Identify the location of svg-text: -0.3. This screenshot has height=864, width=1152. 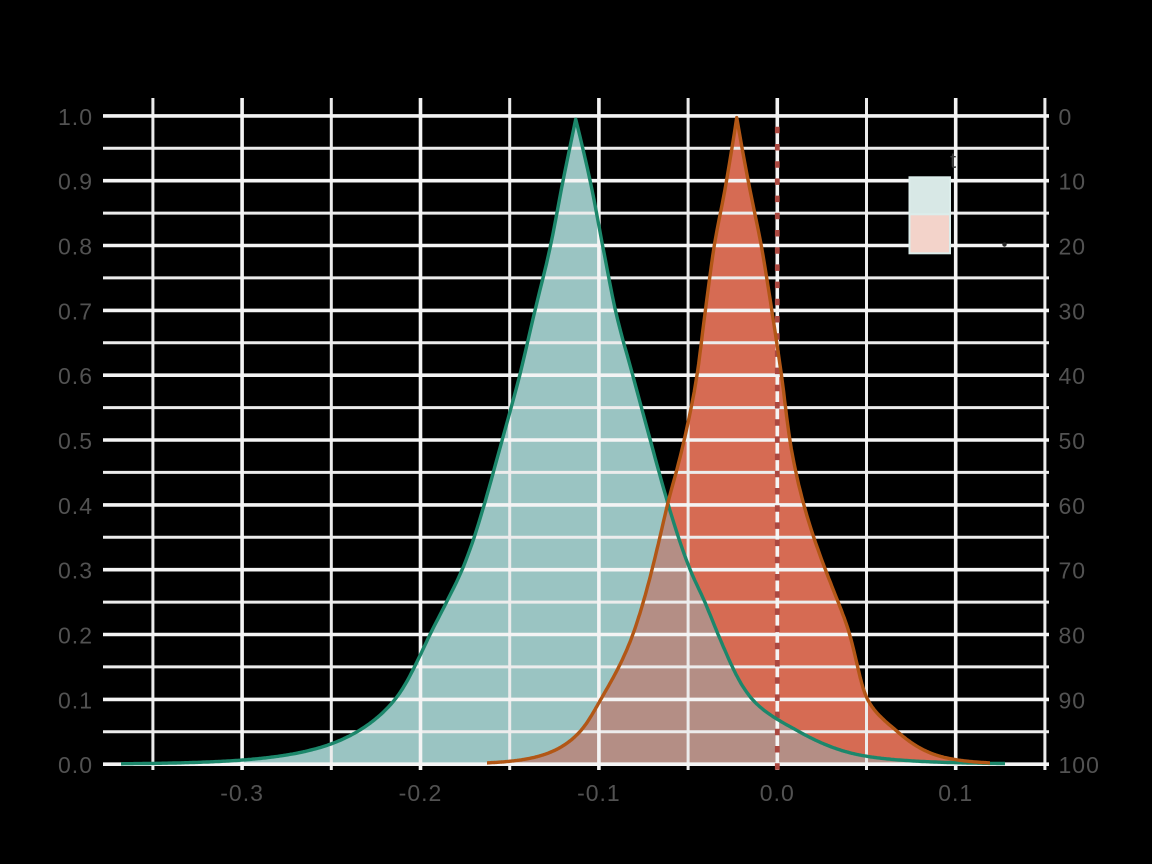
(242, 793).